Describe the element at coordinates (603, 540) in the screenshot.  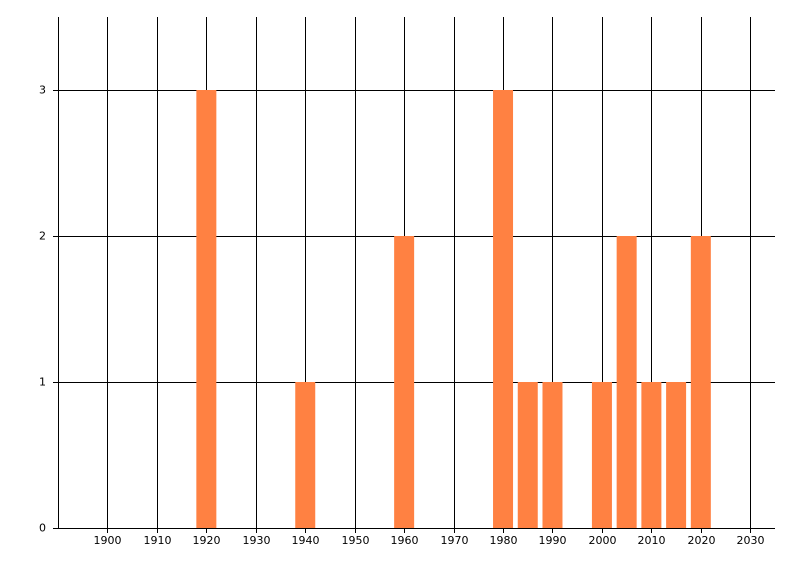
I see `x-tick-label: 2000` at that location.